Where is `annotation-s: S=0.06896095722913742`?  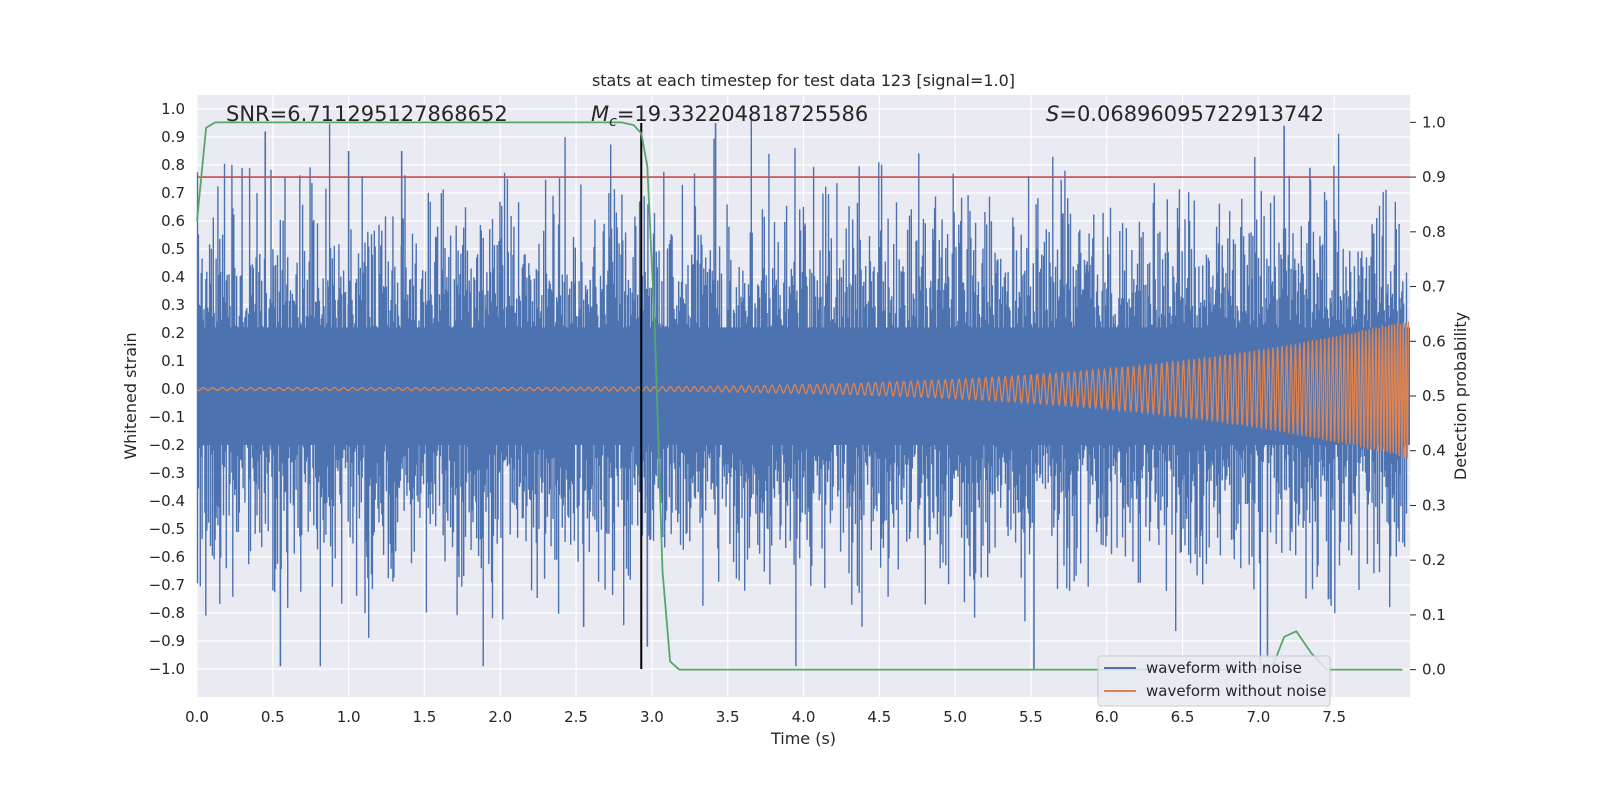
annotation-s: S=0.06896095722913742 is located at coordinates (1185, 114).